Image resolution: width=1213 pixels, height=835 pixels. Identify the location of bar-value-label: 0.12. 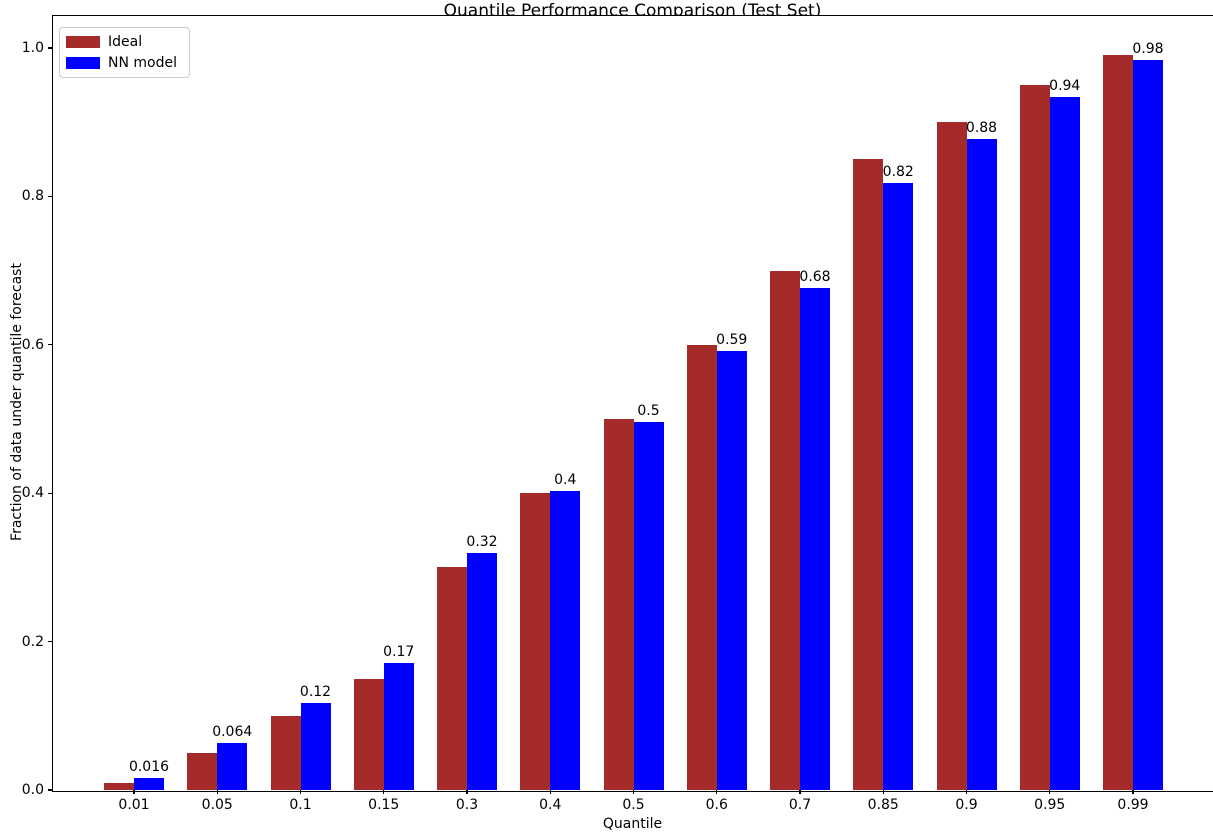
(315, 692).